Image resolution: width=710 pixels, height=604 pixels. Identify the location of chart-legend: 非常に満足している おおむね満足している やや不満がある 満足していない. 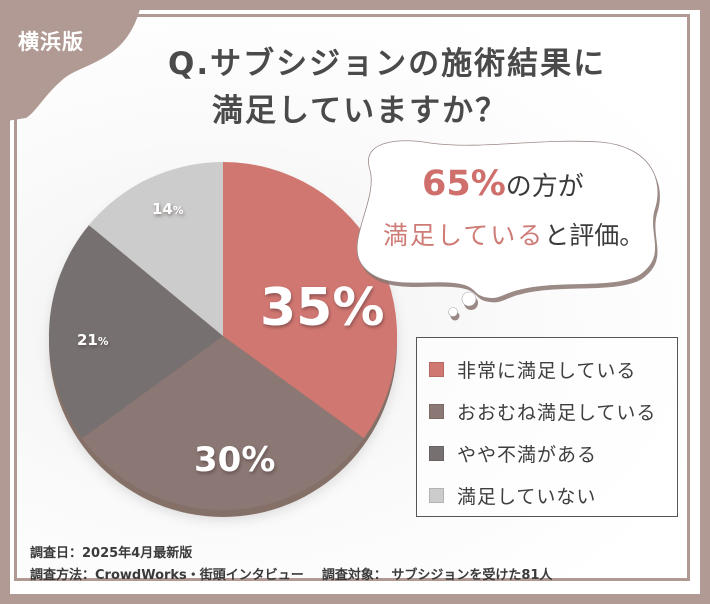
(547, 427).